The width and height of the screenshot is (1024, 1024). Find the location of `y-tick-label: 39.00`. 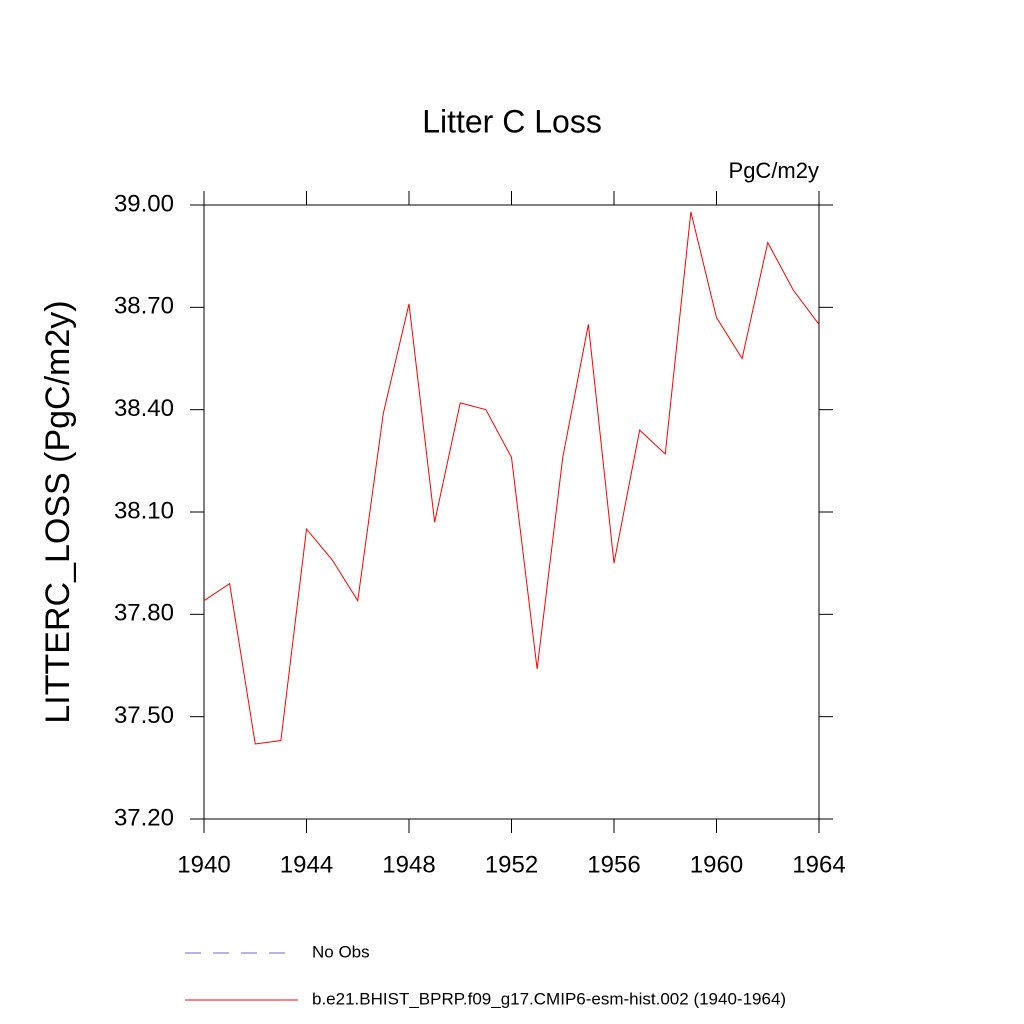

y-tick-label: 39.00 is located at coordinates (144, 203).